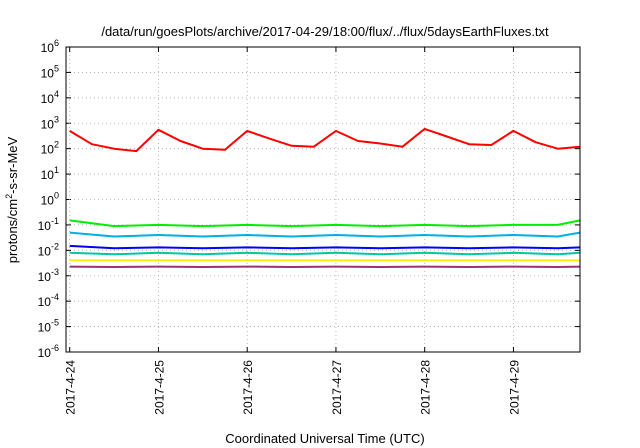 Image resolution: width=640 pixels, height=448 pixels. What do you see at coordinates (55, 297) in the screenshot?
I see `y-tick-exponent: -4` at bounding box center [55, 297].